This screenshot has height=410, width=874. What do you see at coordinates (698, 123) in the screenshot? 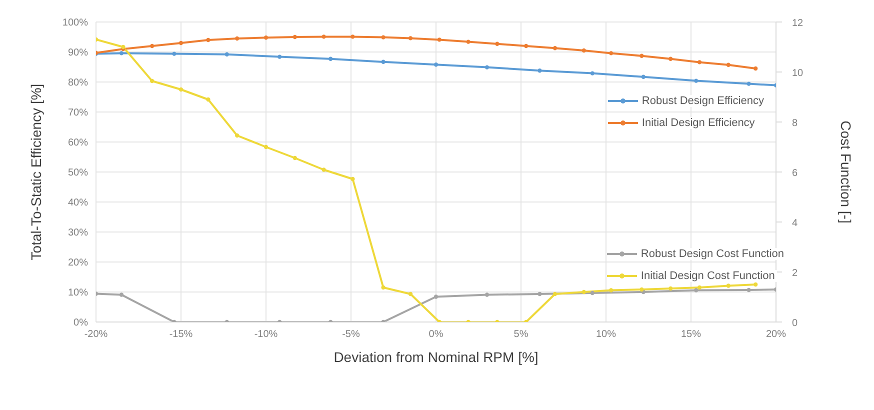
I see `legend-label: Initial Design Efficiency` at bounding box center [698, 123].